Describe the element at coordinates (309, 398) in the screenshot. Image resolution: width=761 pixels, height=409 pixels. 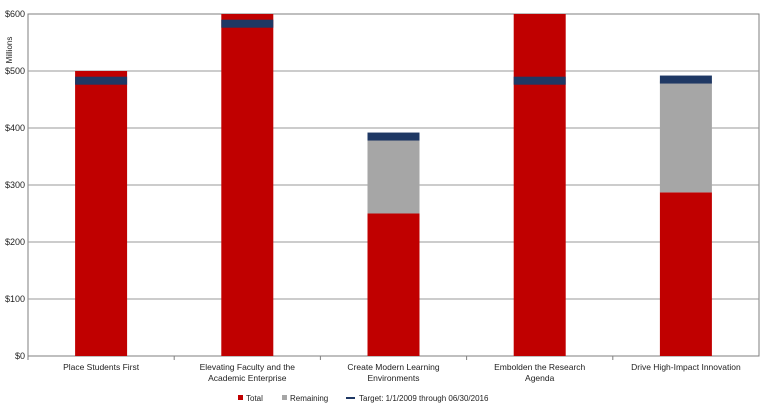
I see `legend-label-remaining: Remaining` at that location.